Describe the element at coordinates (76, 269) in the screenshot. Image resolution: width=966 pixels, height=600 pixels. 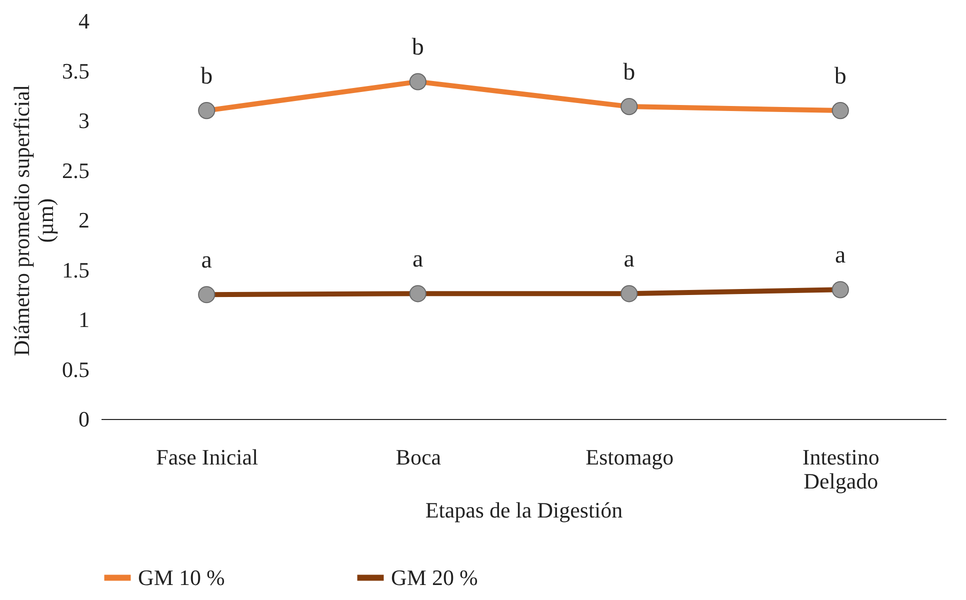
I see `y-tick-label: 1.5` at that location.